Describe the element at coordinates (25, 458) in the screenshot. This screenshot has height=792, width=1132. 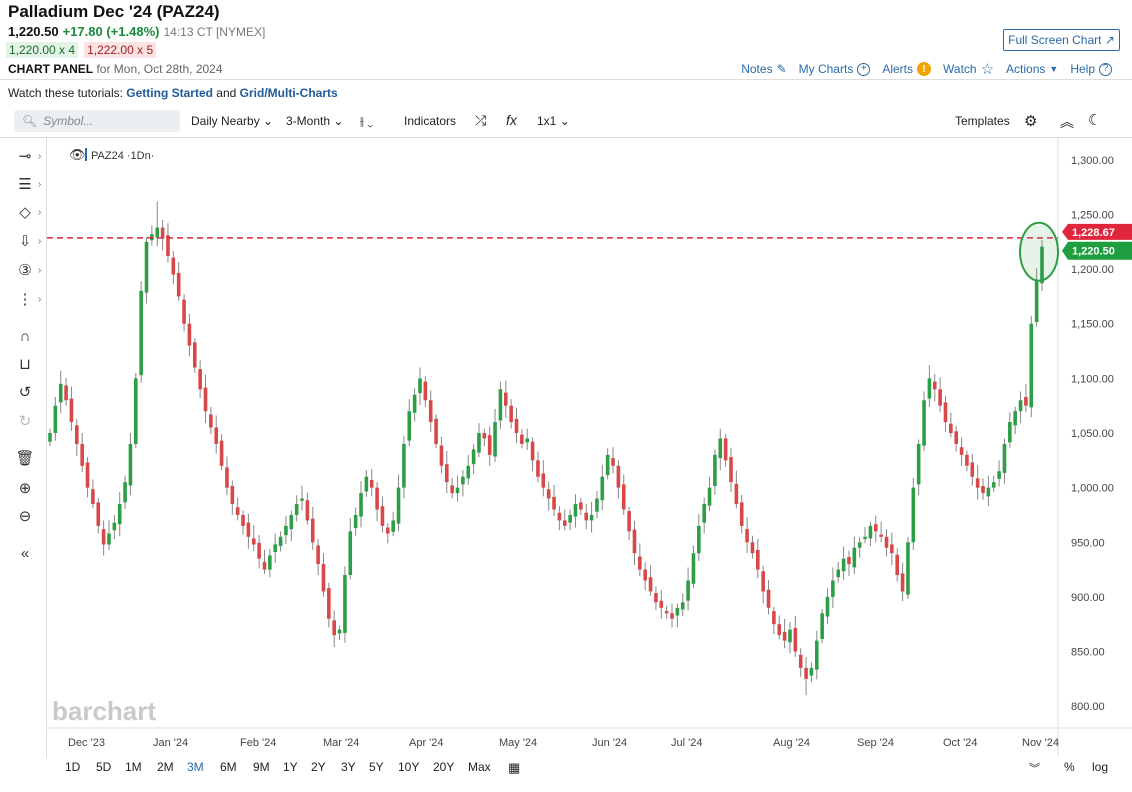
I see `trash-icon: 🗑︎` at that location.